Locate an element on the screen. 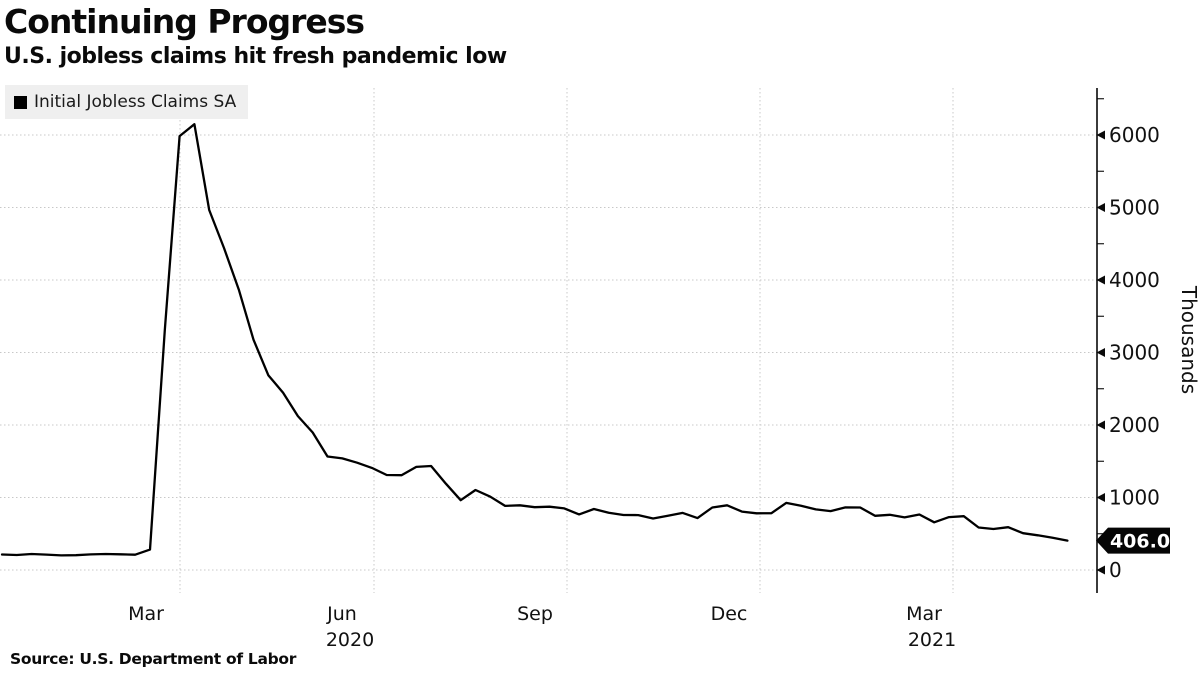 This screenshot has height=675, width=1200. last-value-label: 406.0 is located at coordinates (1140, 542).